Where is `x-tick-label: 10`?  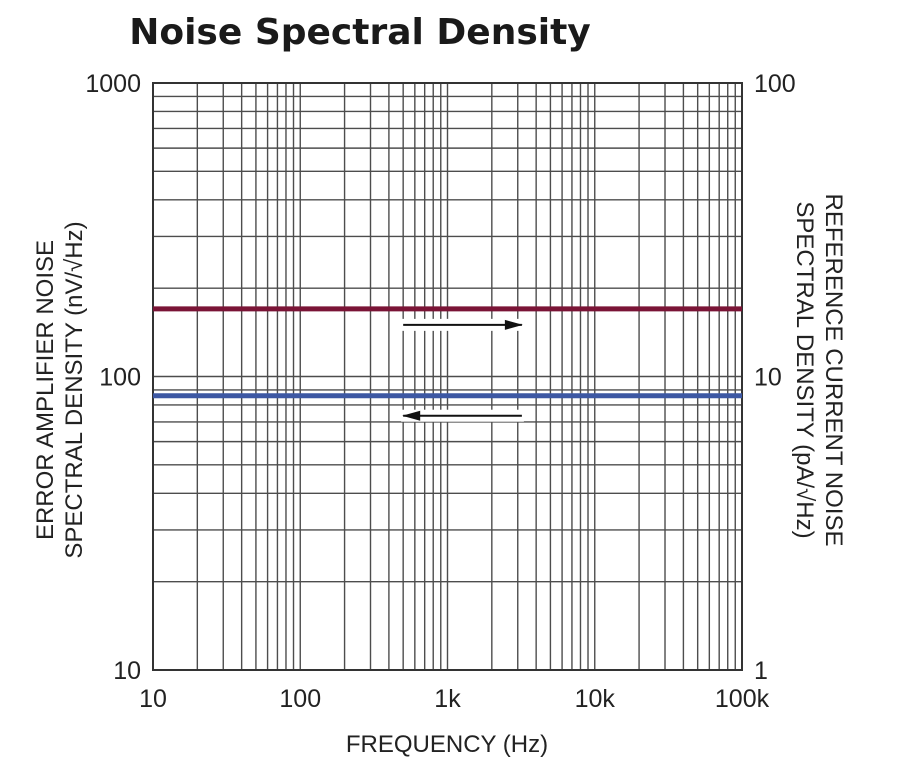
x-tick-label: 10 is located at coordinates (153, 699).